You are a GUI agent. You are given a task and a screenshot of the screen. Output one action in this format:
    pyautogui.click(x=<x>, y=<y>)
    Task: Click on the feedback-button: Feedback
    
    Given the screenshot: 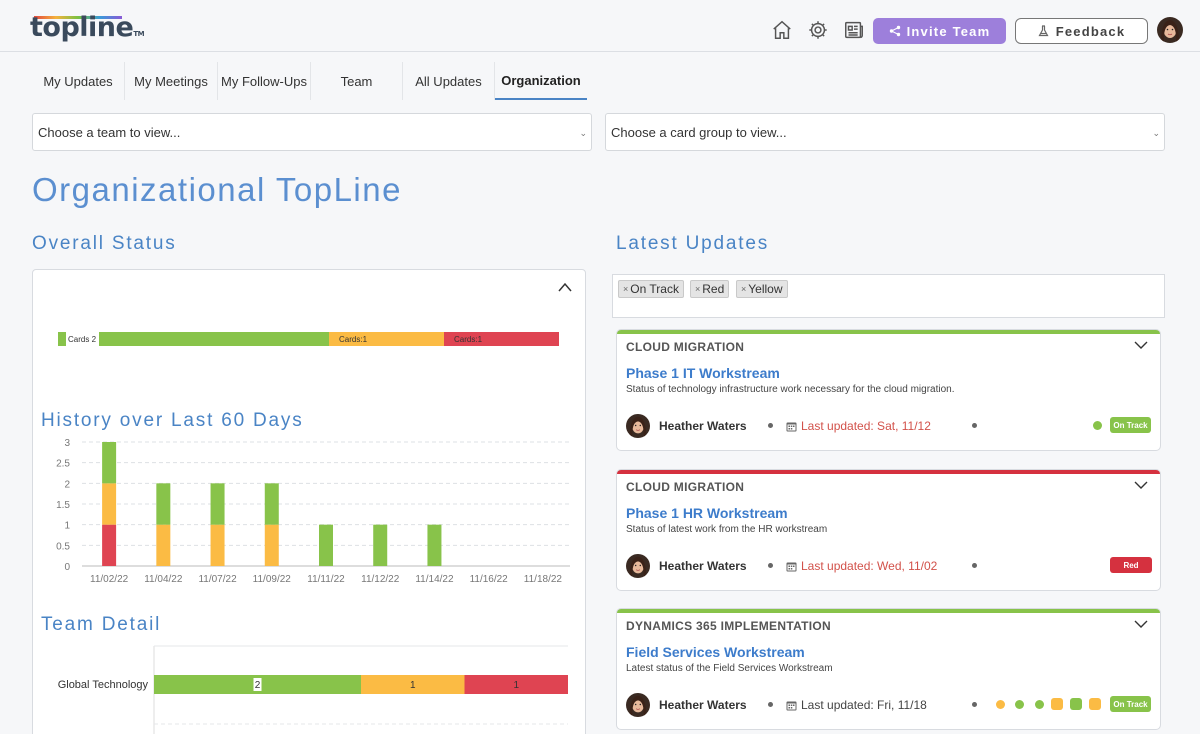 What is the action you would take?
    pyautogui.click(x=1081, y=31)
    